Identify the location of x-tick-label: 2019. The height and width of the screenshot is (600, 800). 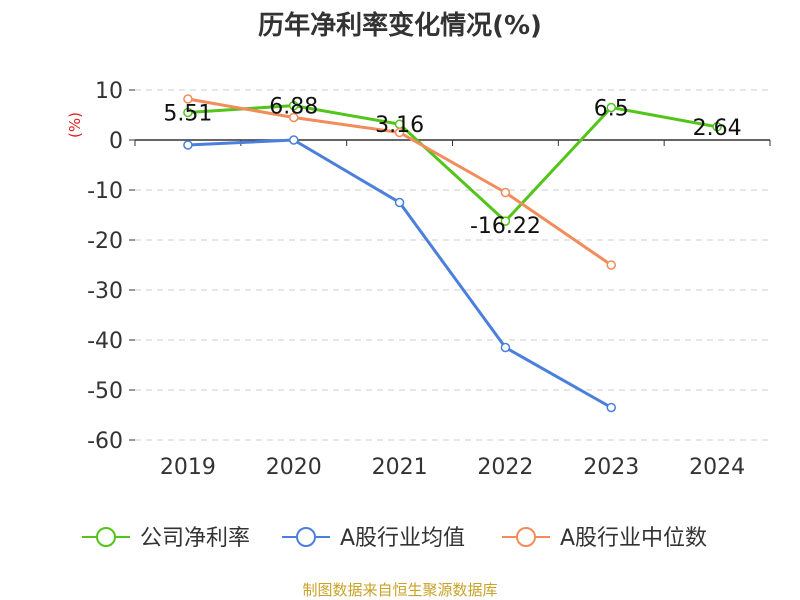
(188, 467).